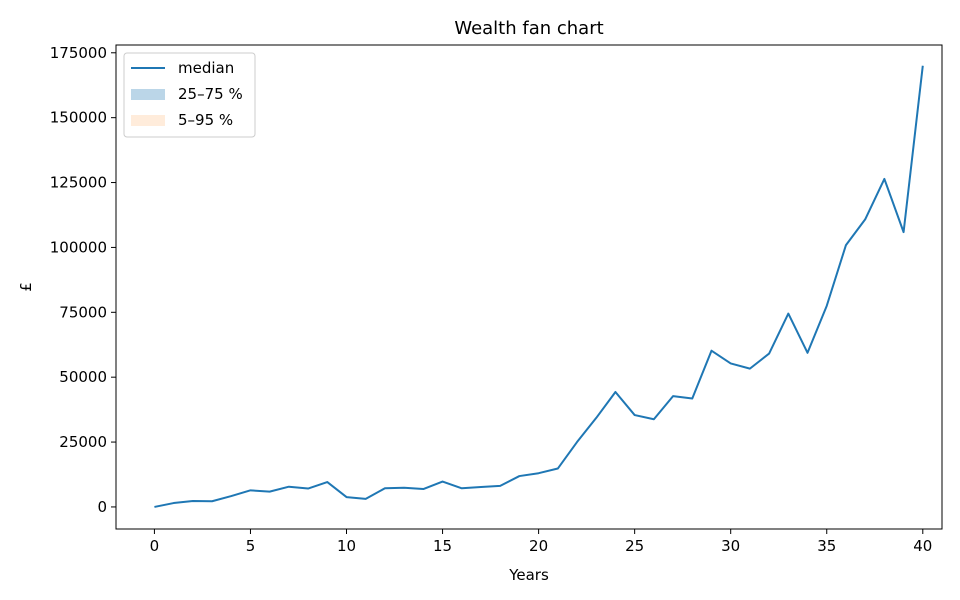 The image size is (960, 600). I want to click on x-tick-label: 30, so click(730, 546).